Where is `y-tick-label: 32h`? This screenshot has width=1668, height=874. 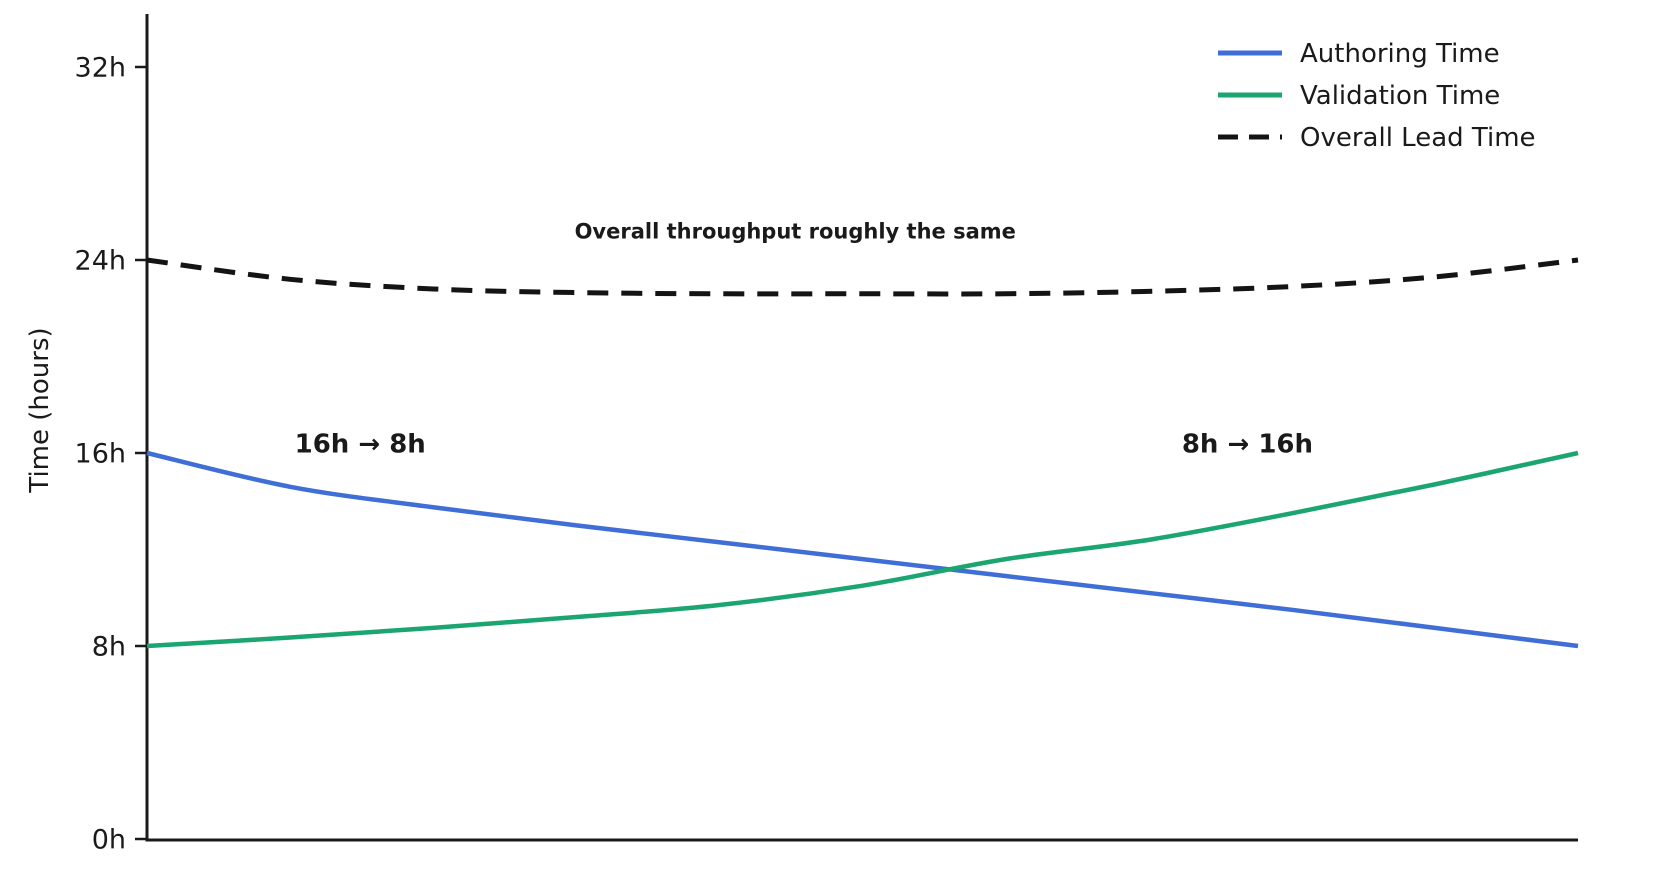
y-tick-label: 32h is located at coordinates (100, 67).